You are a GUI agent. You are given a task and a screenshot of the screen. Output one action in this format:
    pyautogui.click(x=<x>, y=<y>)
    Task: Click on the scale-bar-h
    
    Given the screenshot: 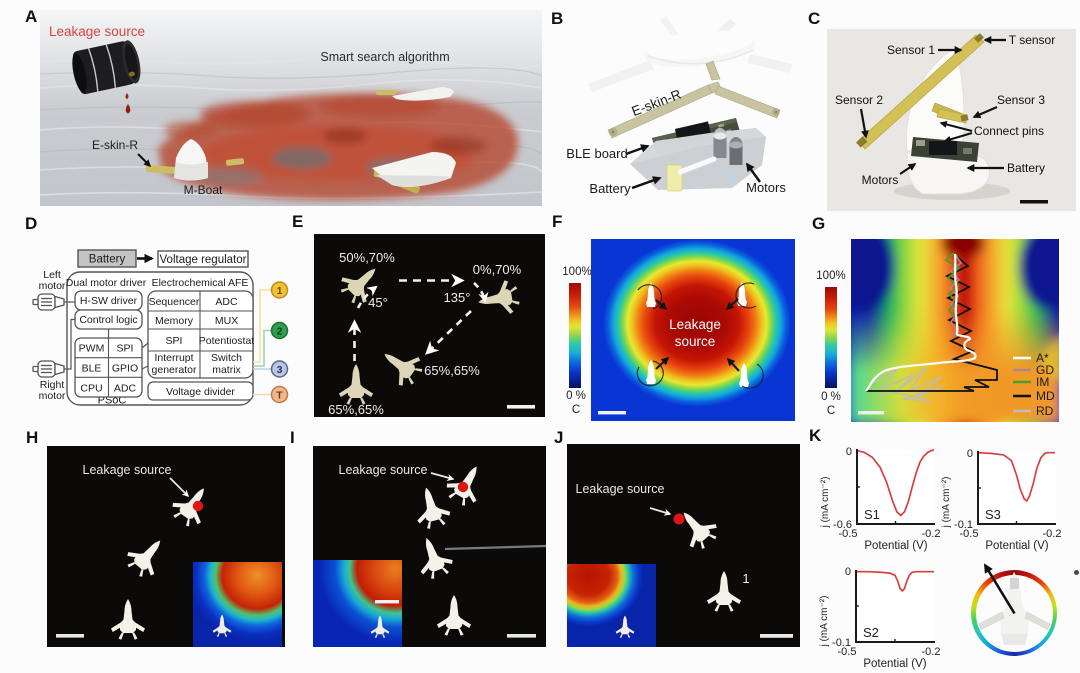 What is the action you would take?
    pyautogui.click(x=70, y=636)
    